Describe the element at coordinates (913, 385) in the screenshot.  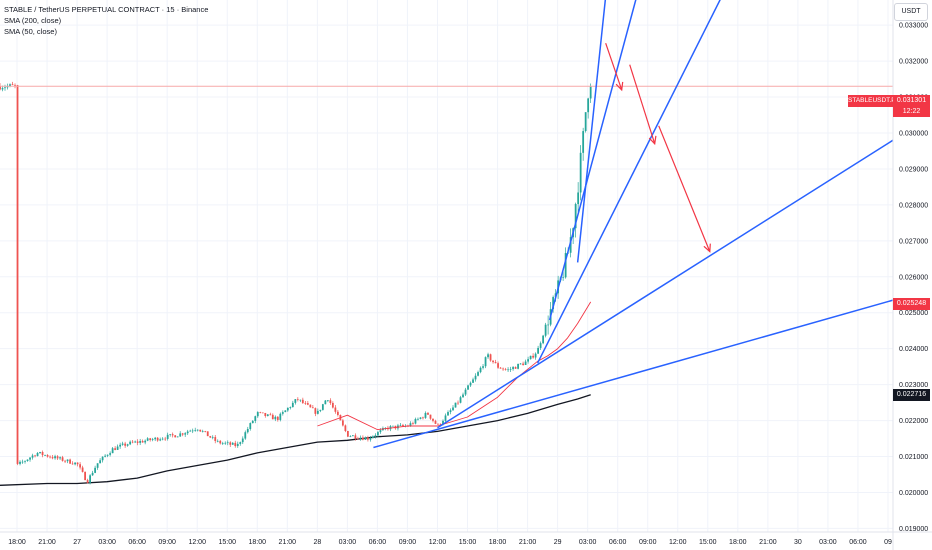
I see `y-tick-label: 0.023000` at that location.